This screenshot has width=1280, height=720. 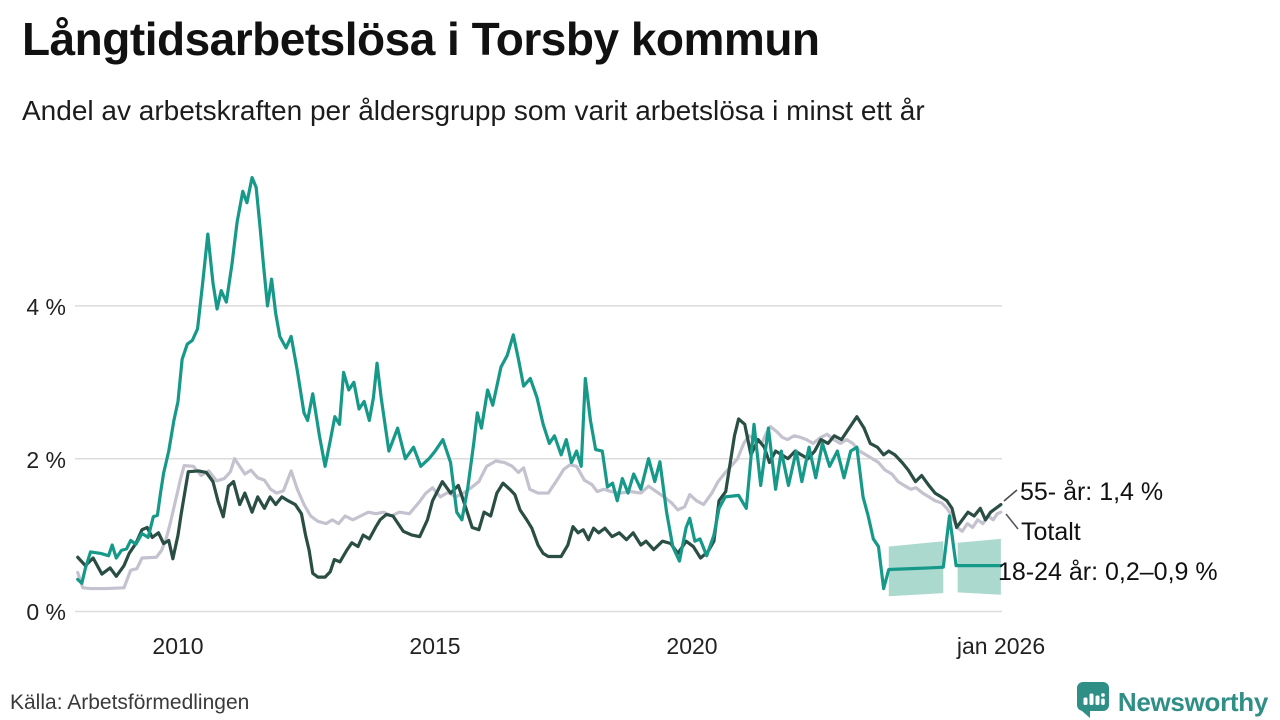 What do you see at coordinates (1093, 700) in the screenshot?
I see `bar-chart-speech-bubble-icon` at bounding box center [1093, 700].